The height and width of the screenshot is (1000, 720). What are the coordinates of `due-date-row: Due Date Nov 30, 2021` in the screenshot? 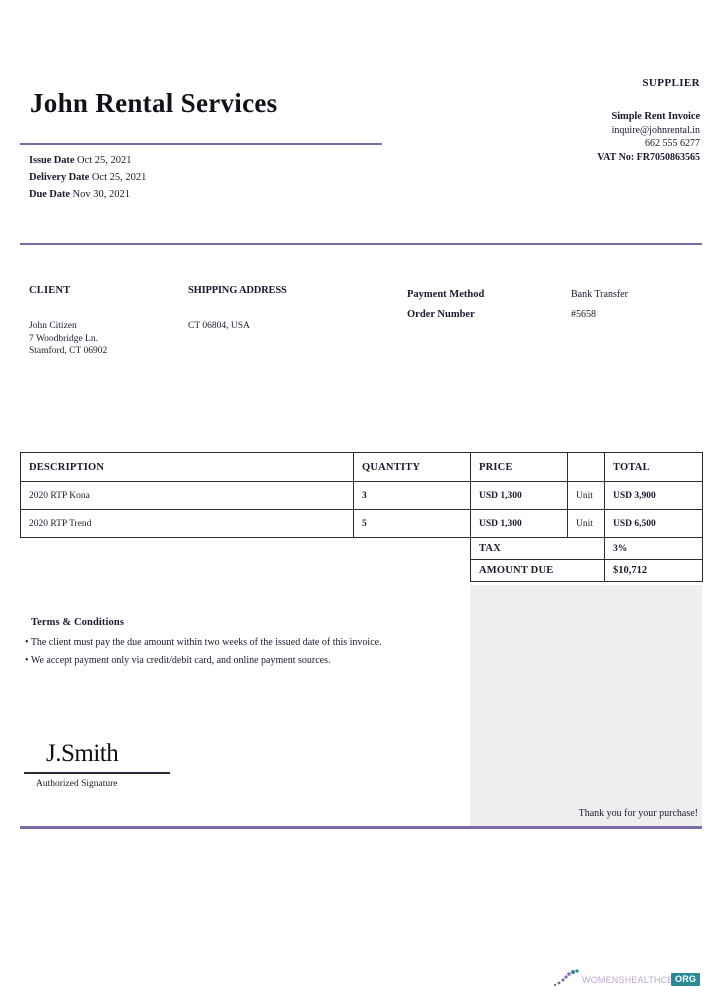 It's located at (87, 194).